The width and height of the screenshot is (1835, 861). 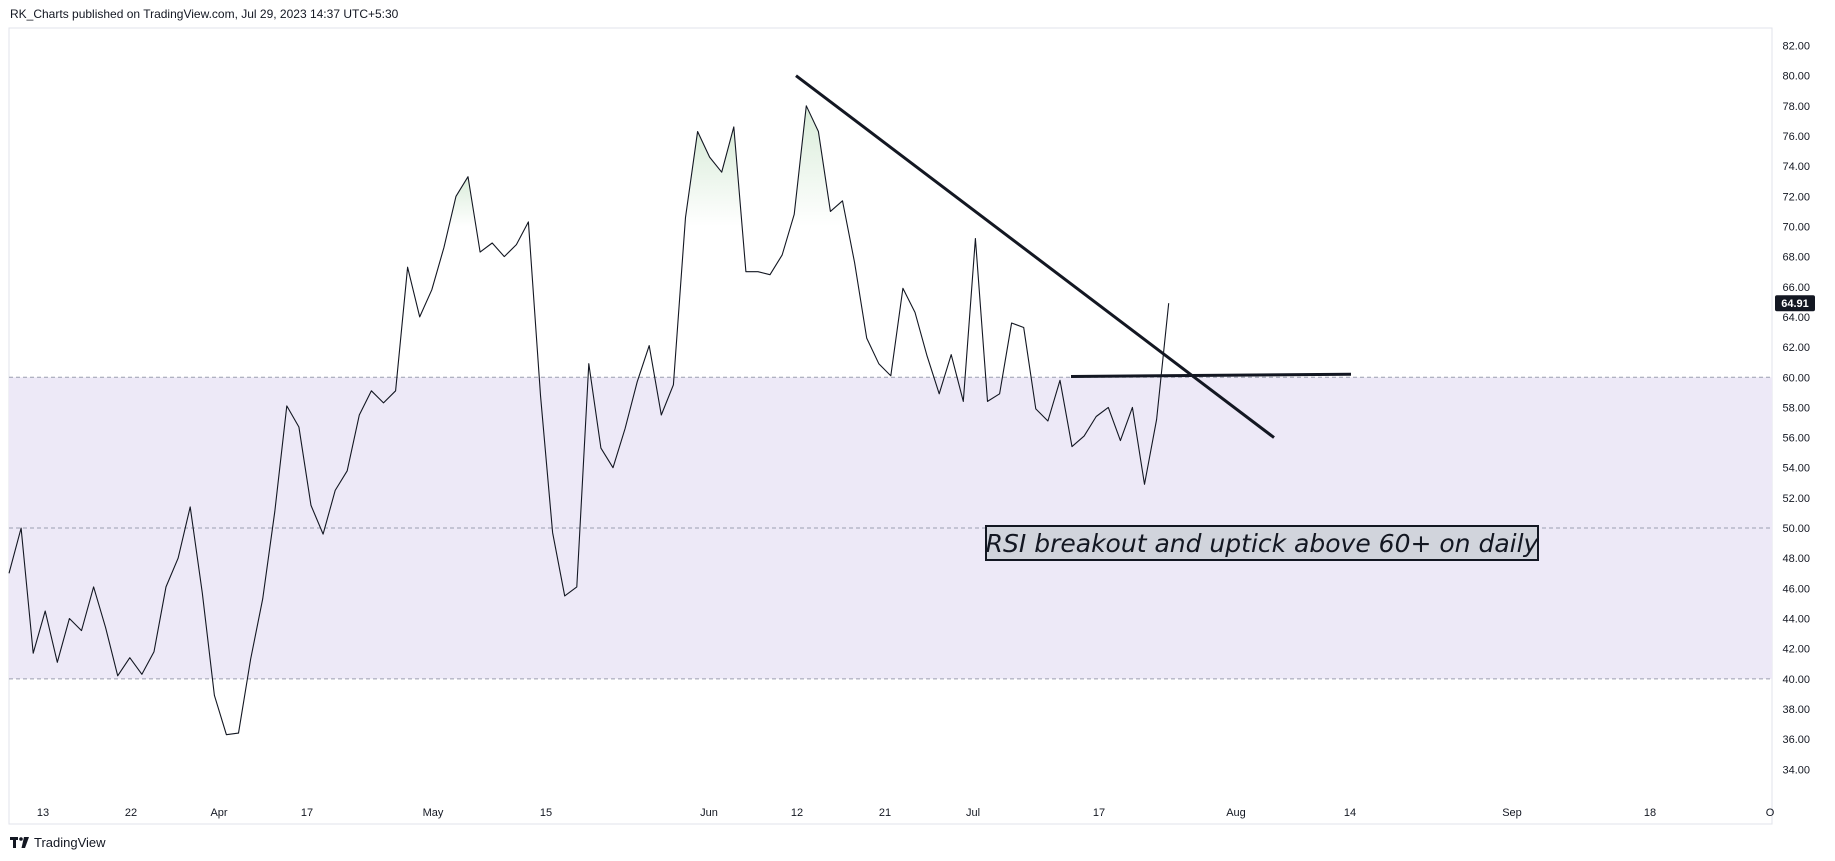 What do you see at coordinates (1796, 107) in the screenshot?
I see `y-tick-label: 78.00` at bounding box center [1796, 107].